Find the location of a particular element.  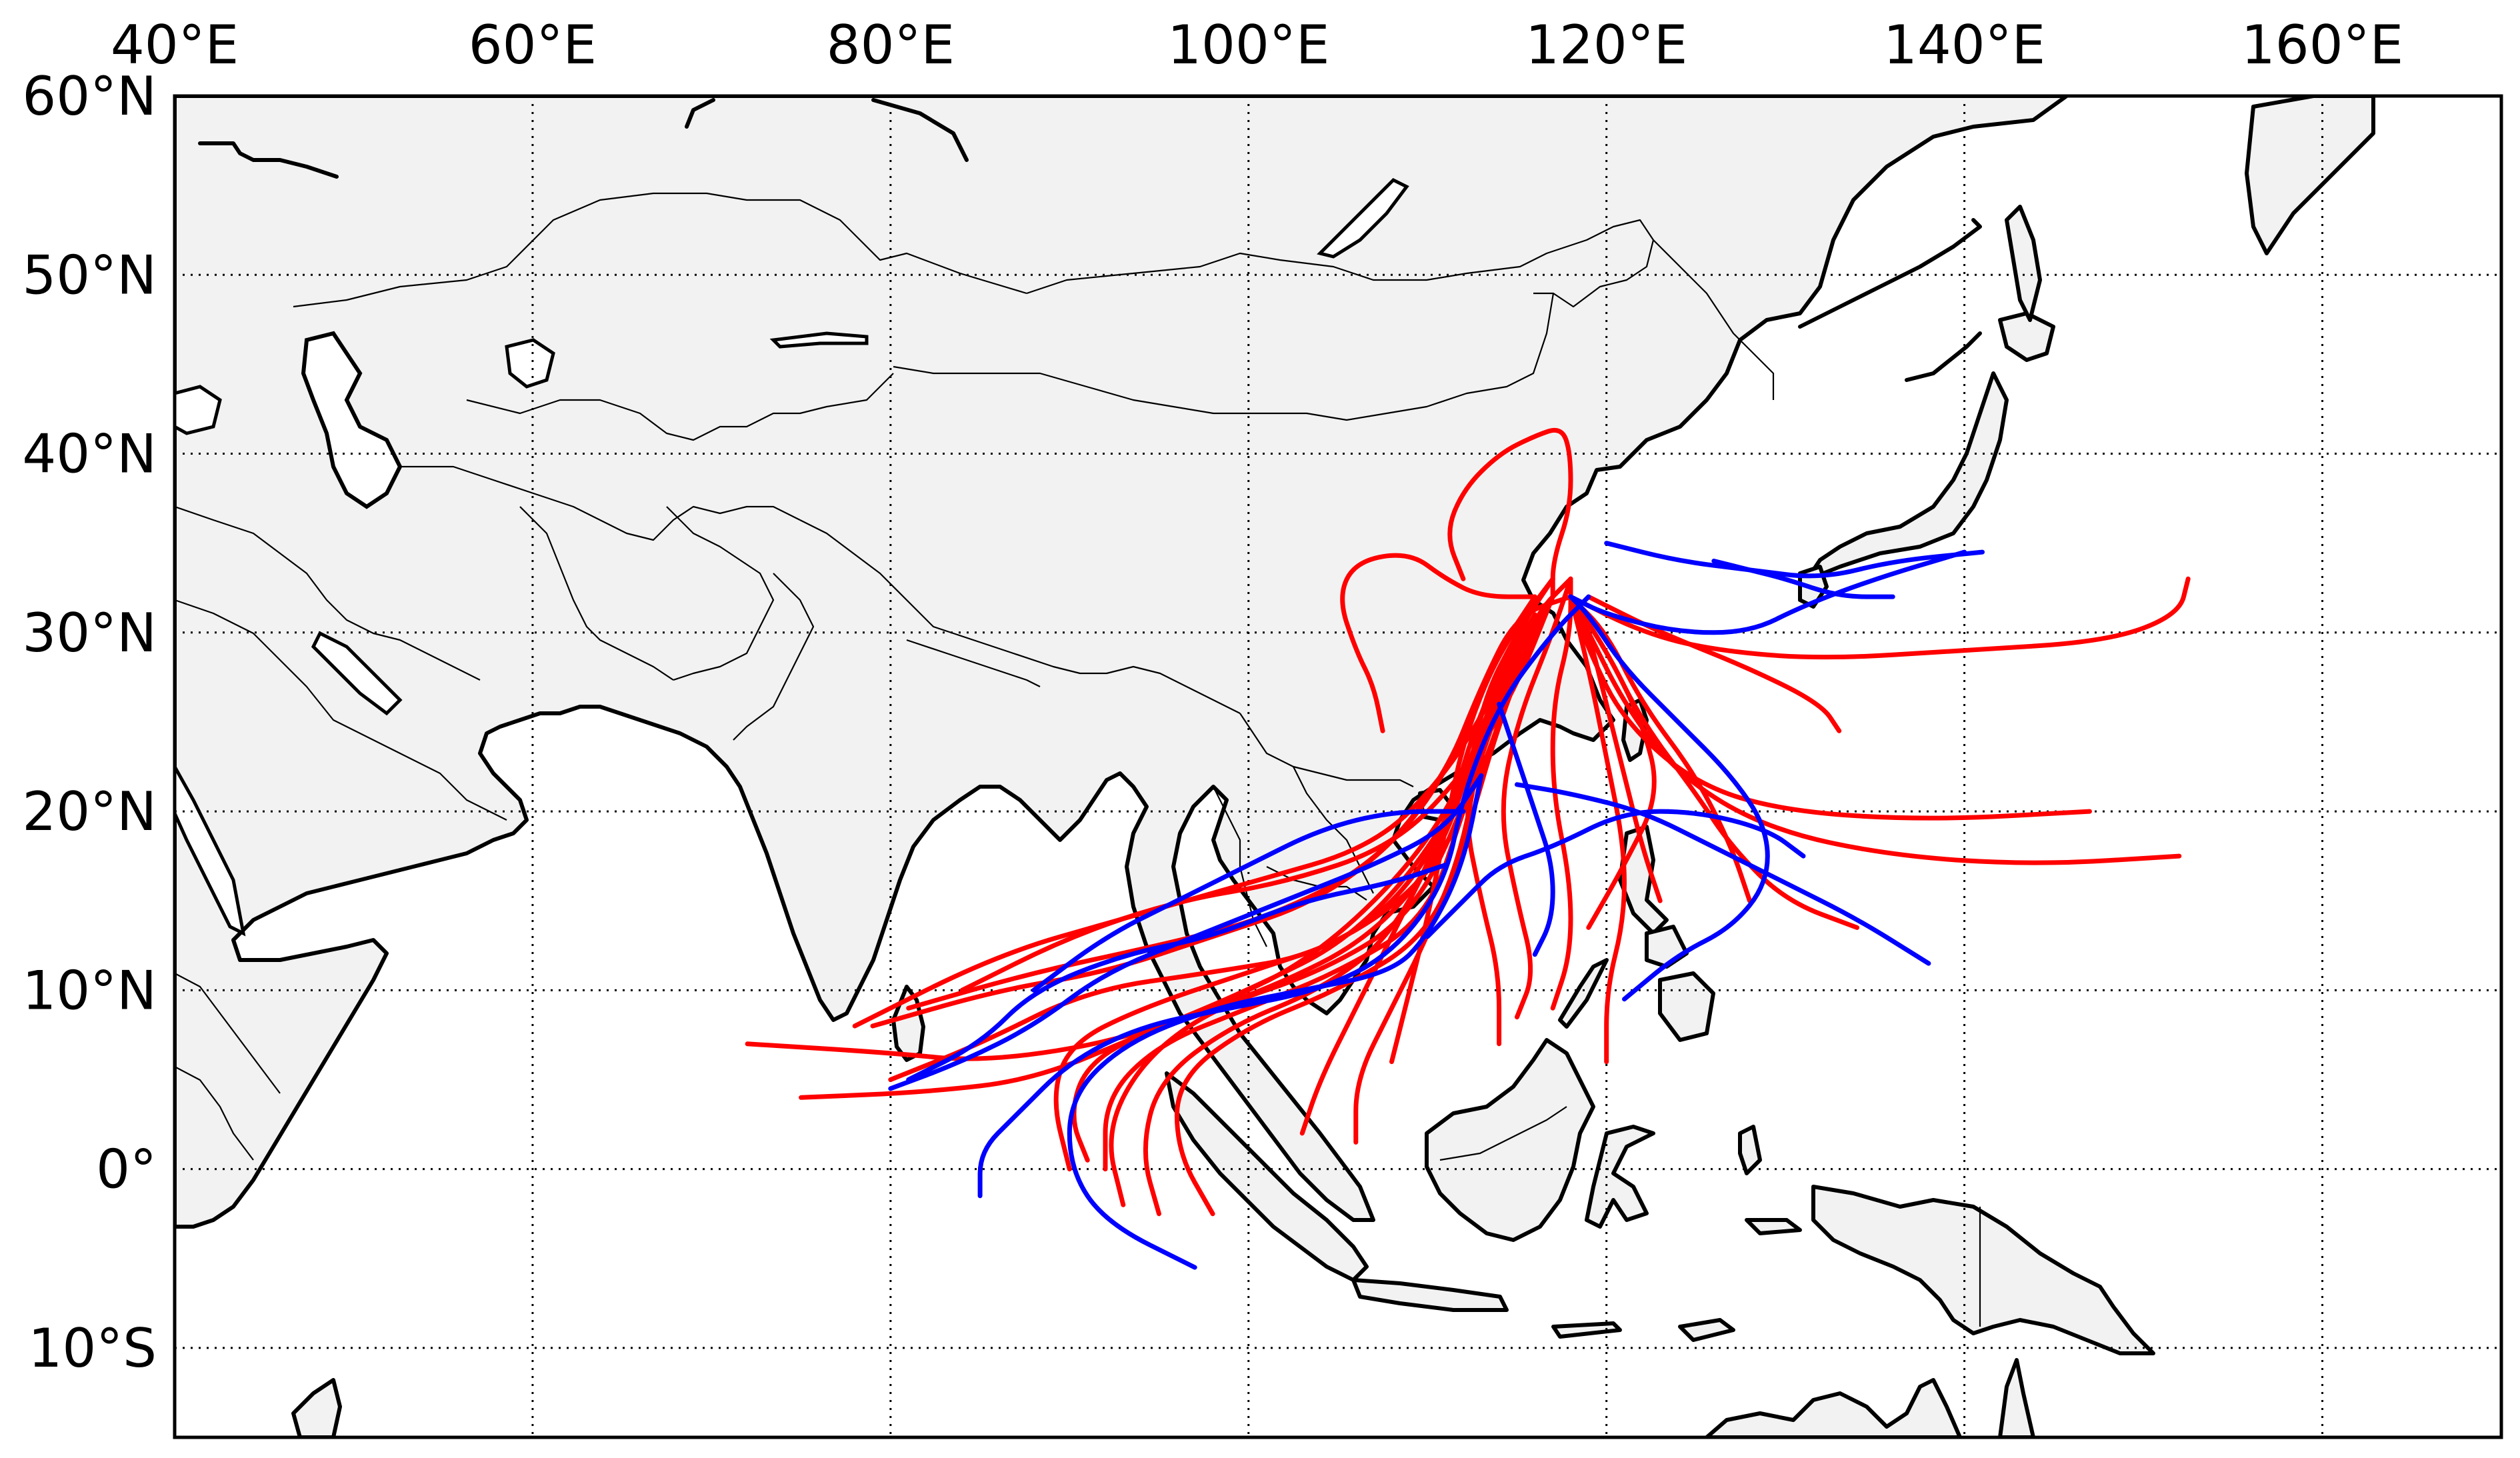

border-nepal is located at coordinates (973, 663).